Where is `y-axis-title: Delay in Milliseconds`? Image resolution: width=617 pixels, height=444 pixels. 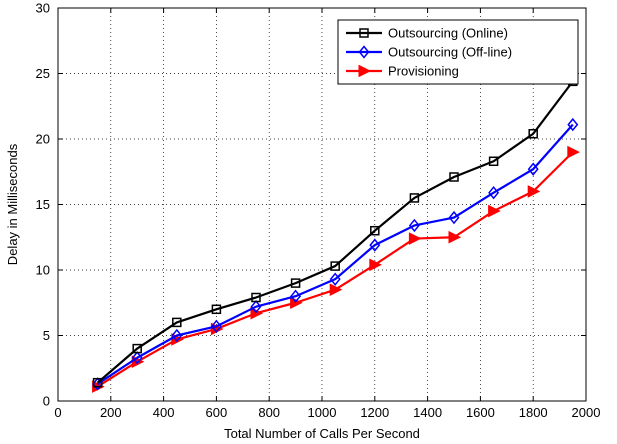 y-axis-title: Delay in Milliseconds is located at coordinates (12, 204).